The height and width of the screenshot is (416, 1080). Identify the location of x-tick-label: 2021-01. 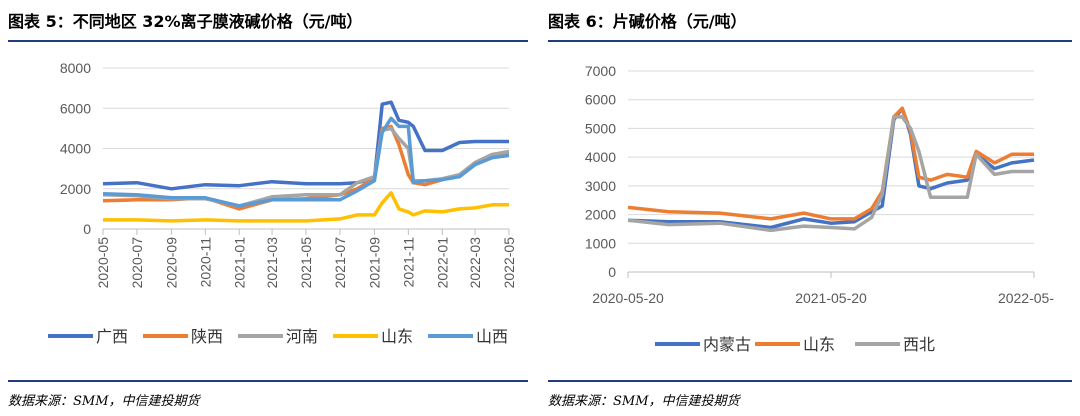
(239, 263).